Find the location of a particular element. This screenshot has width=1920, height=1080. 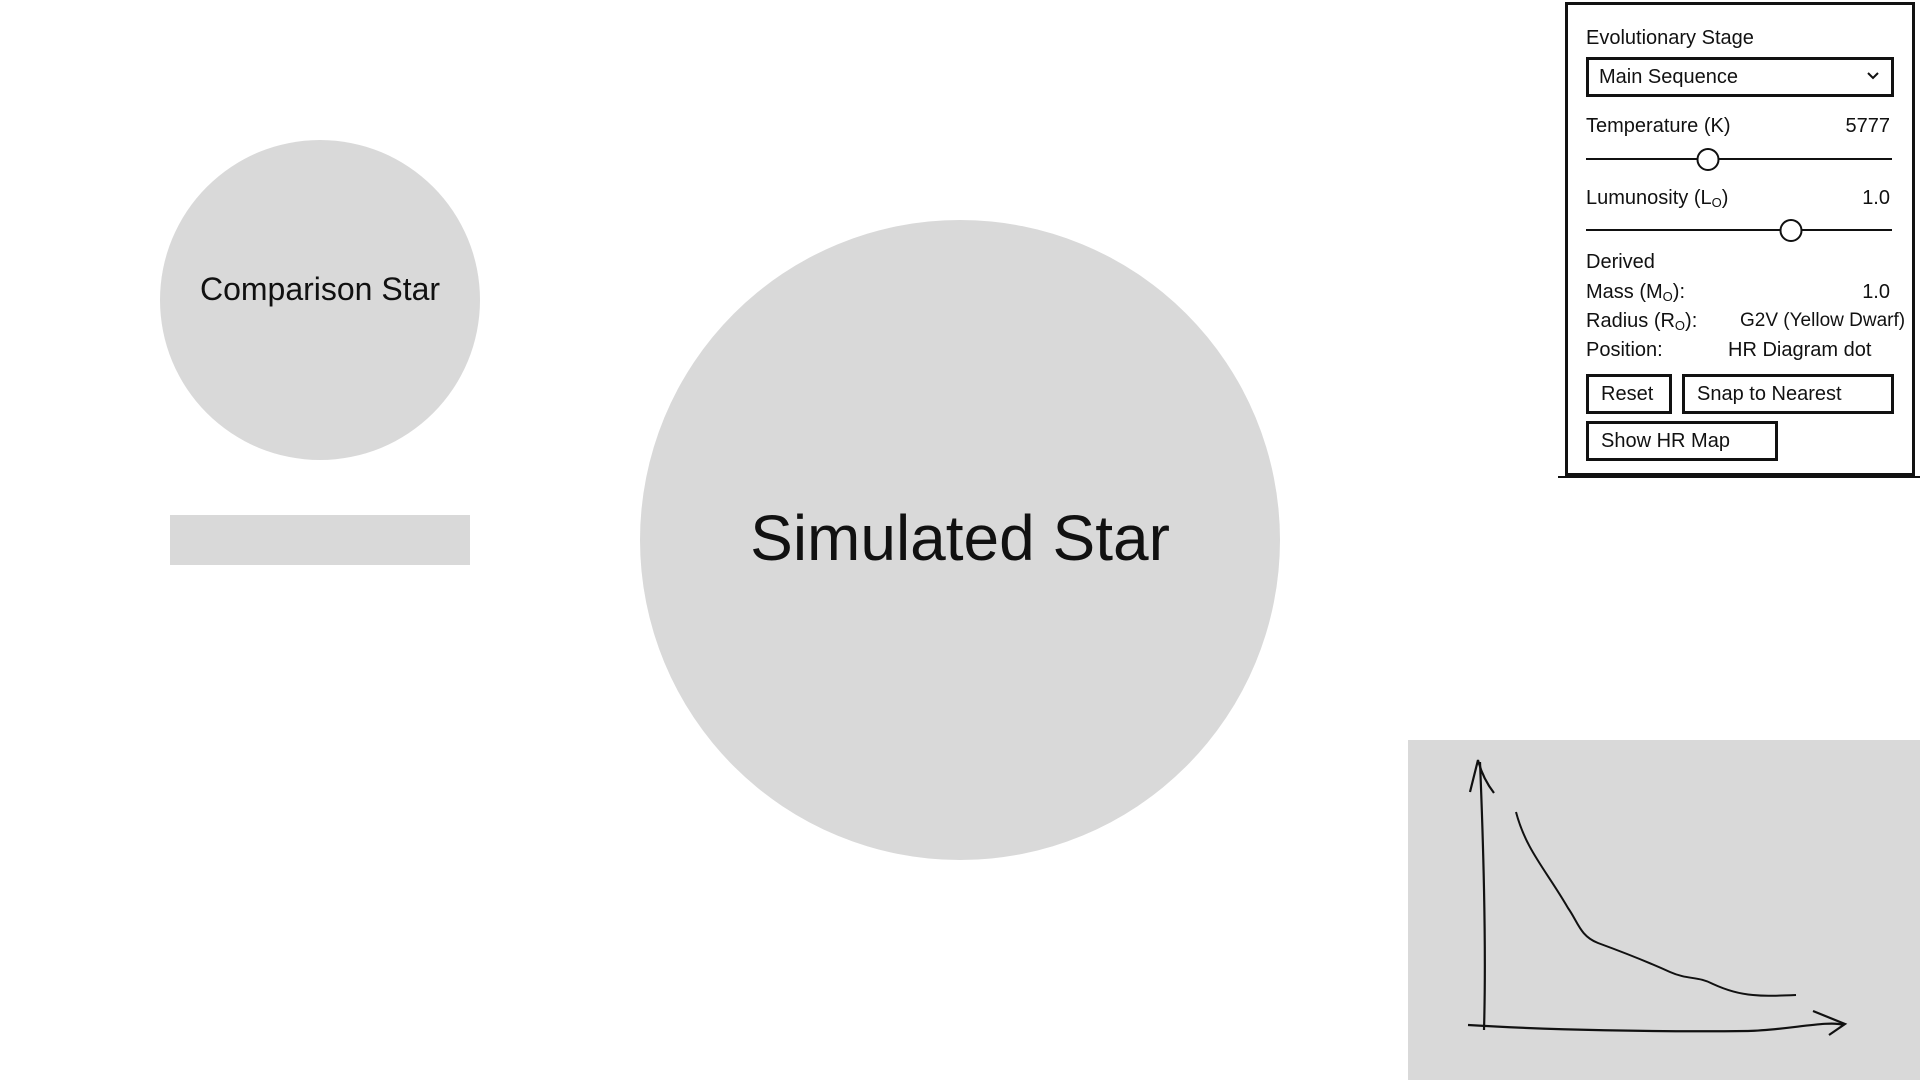

luminosity-slider is located at coordinates (1739, 230).